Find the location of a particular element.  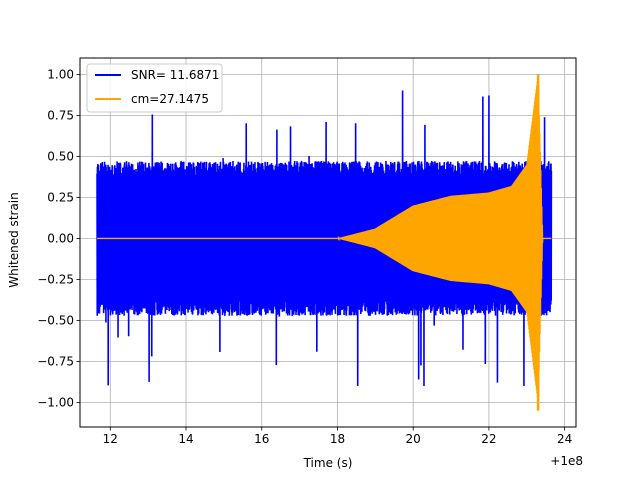

x-axis-label: Time (s) is located at coordinates (328, 463).